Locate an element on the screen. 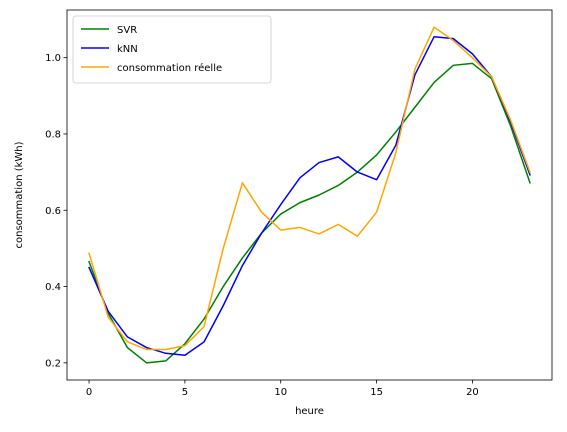 The image size is (567, 432). x-tick-label: 15 is located at coordinates (376, 392).